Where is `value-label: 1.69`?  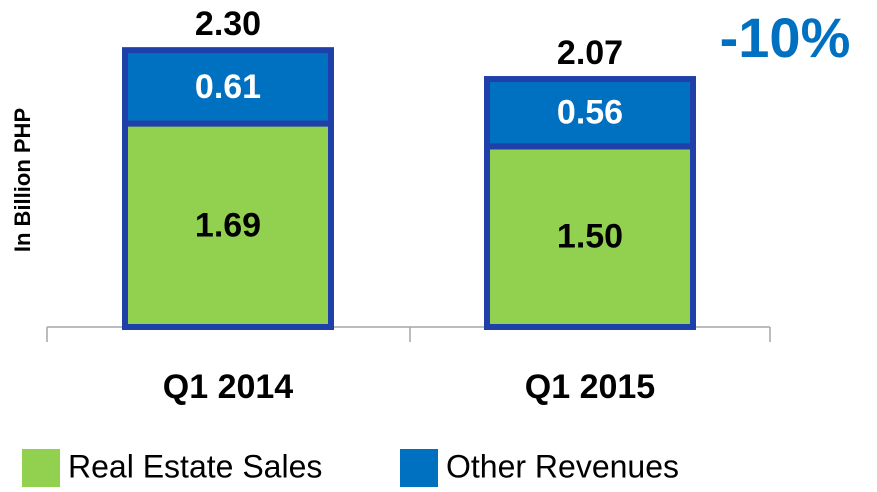
value-label: 1.69 is located at coordinates (228, 225).